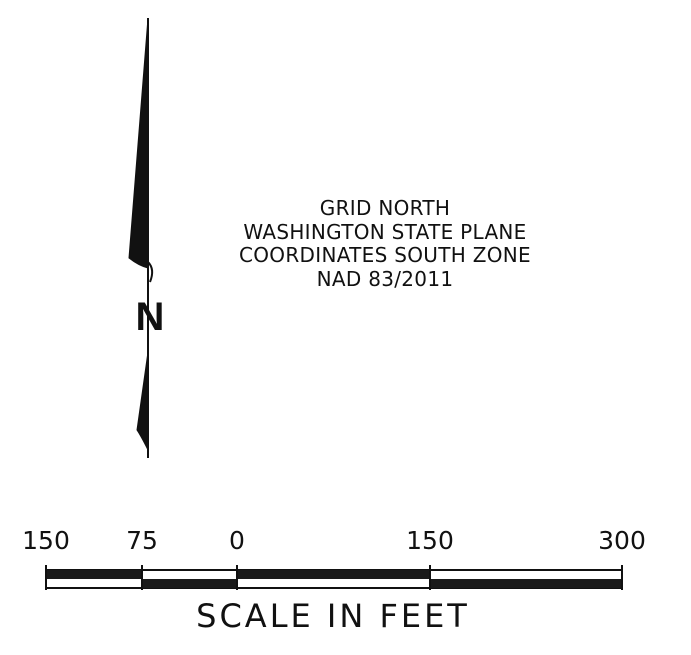 The width and height of the screenshot is (691, 655). Describe the element at coordinates (385, 278) in the screenshot. I see `grid-note-line: NAD 83/2011` at that location.